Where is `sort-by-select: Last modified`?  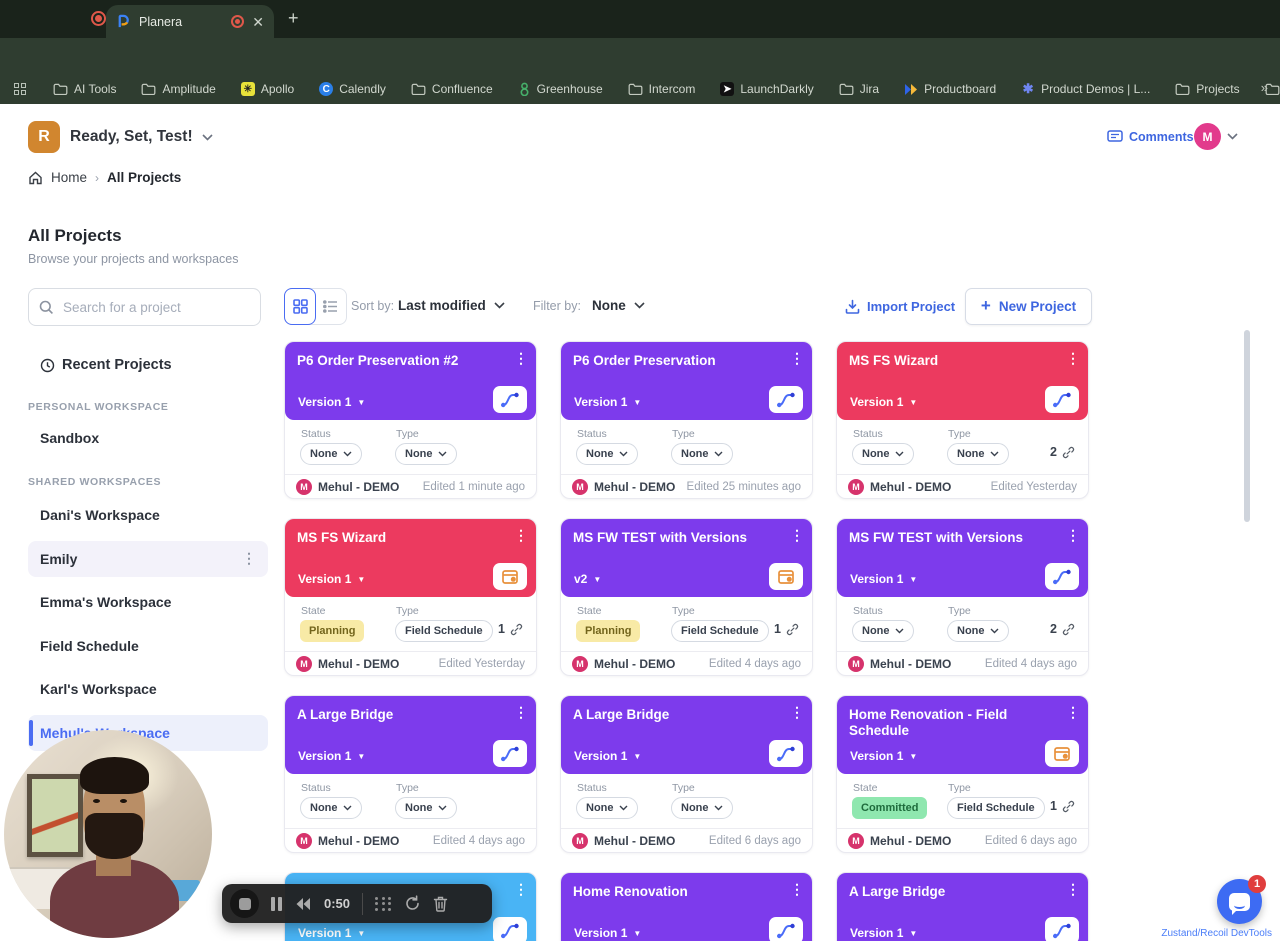
sort-by-select: Last modified is located at coordinates (451, 305).